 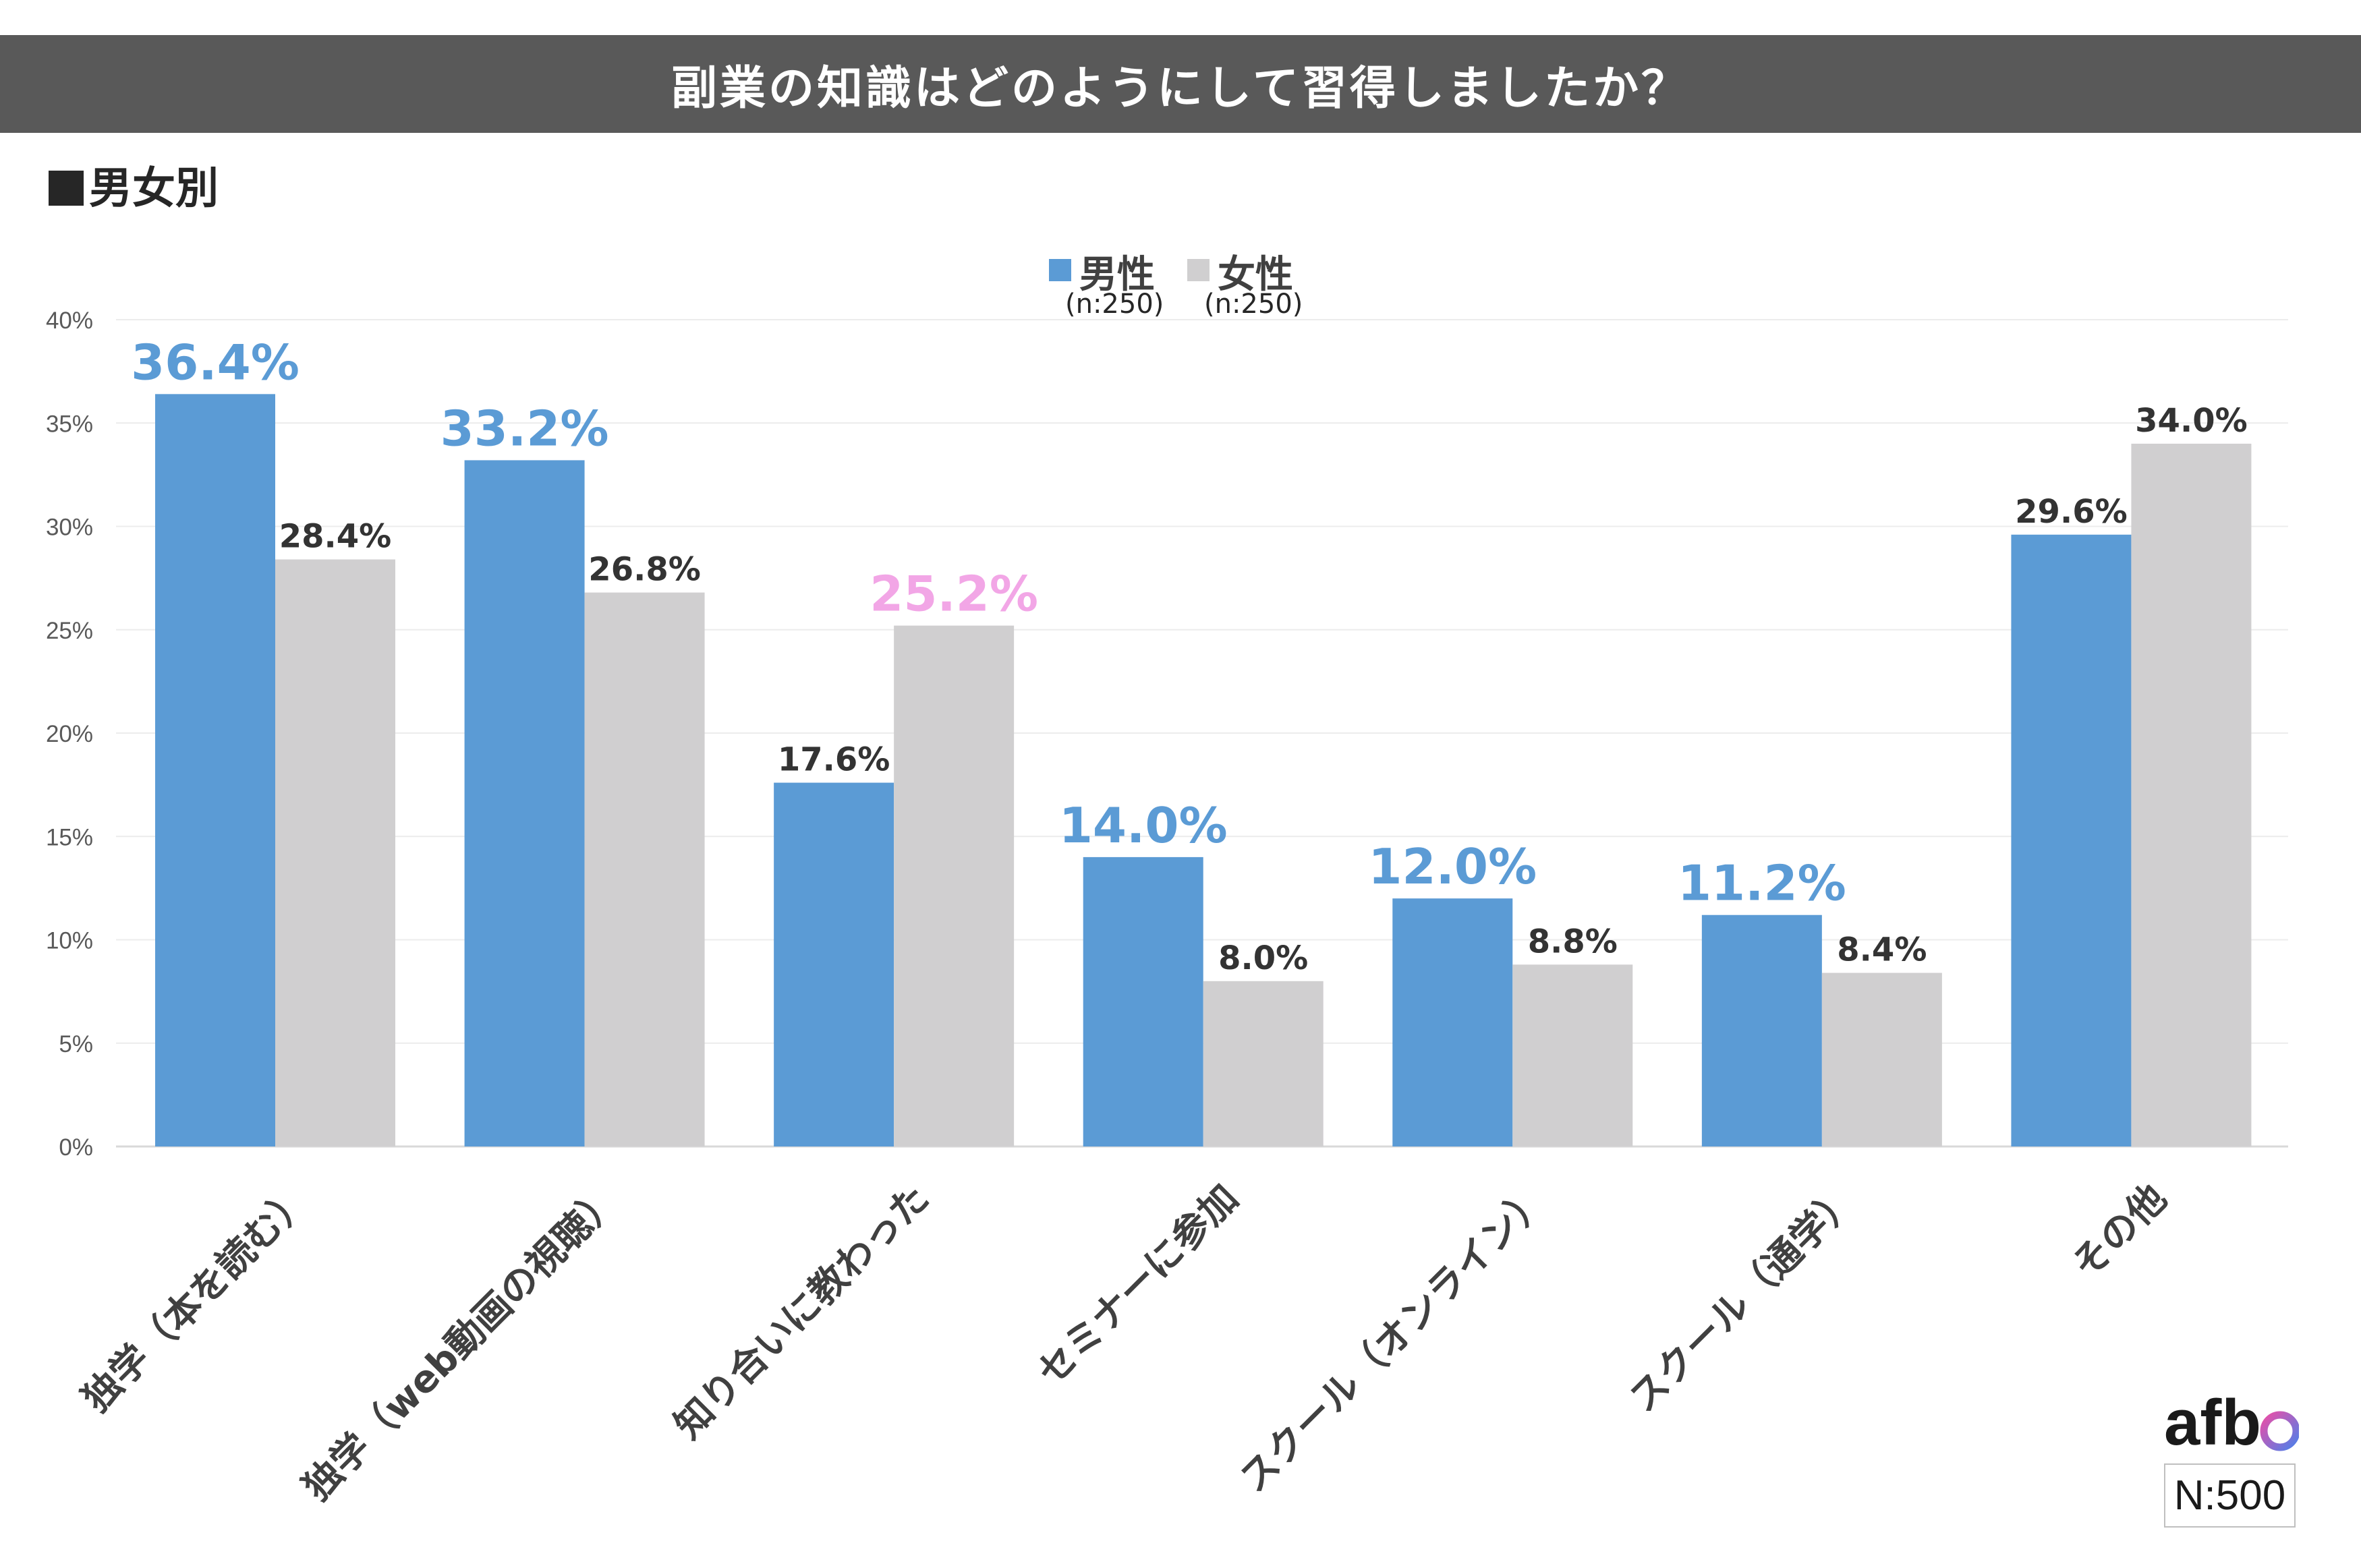 What do you see at coordinates (216, 362) in the screenshot?
I see `data-label-male: 36.4%` at bounding box center [216, 362].